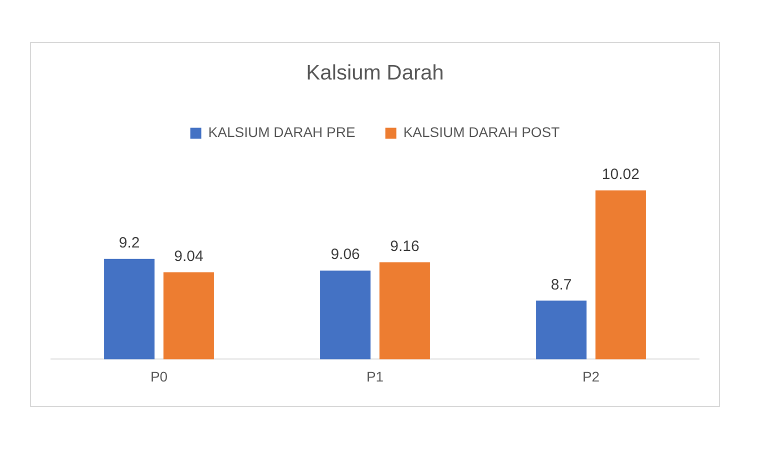 Image resolution: width=760 pixels, height=450 pixels. I want to click on data-label: 9.04, so click(189, 256).